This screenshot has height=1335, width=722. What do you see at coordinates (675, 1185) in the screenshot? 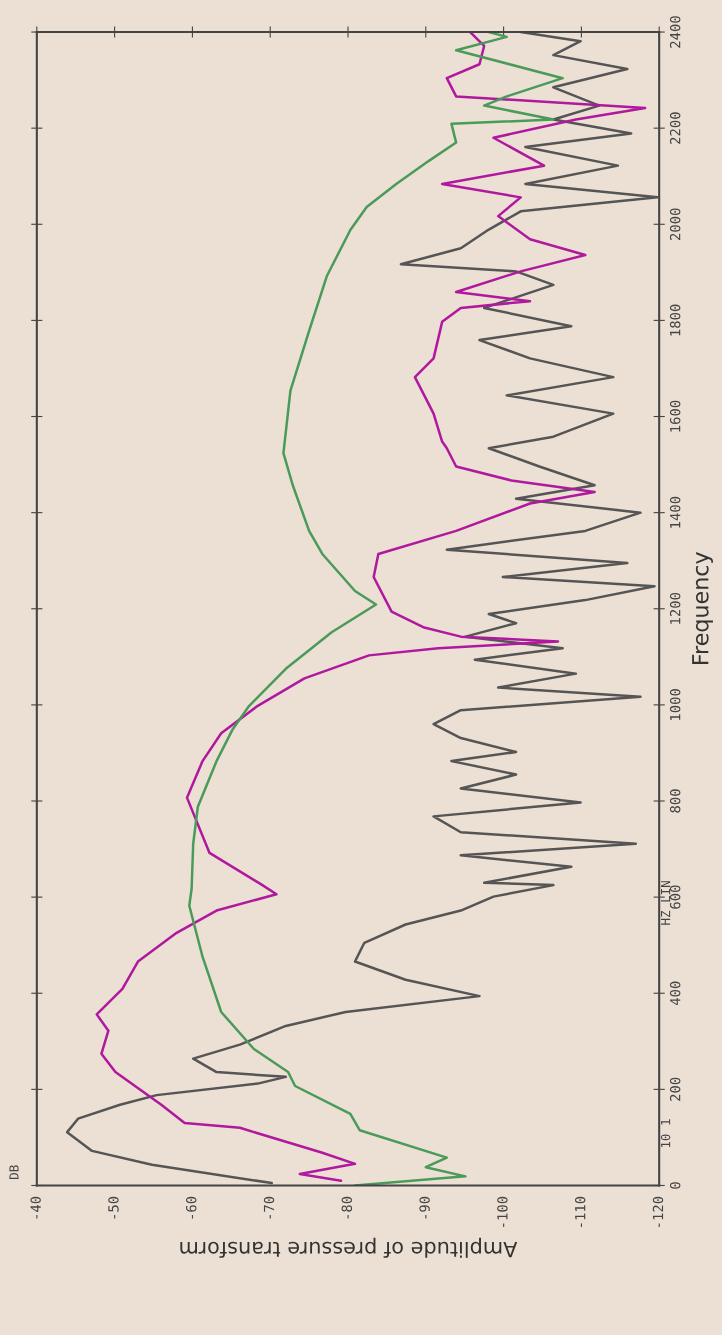
I see `y-tick-label: 0` at bounding box center [675, 1185].